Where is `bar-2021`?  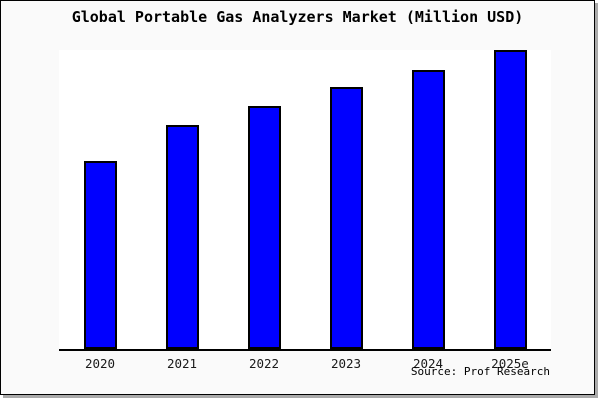 bar-2021 is located at coordinates (182, 237).